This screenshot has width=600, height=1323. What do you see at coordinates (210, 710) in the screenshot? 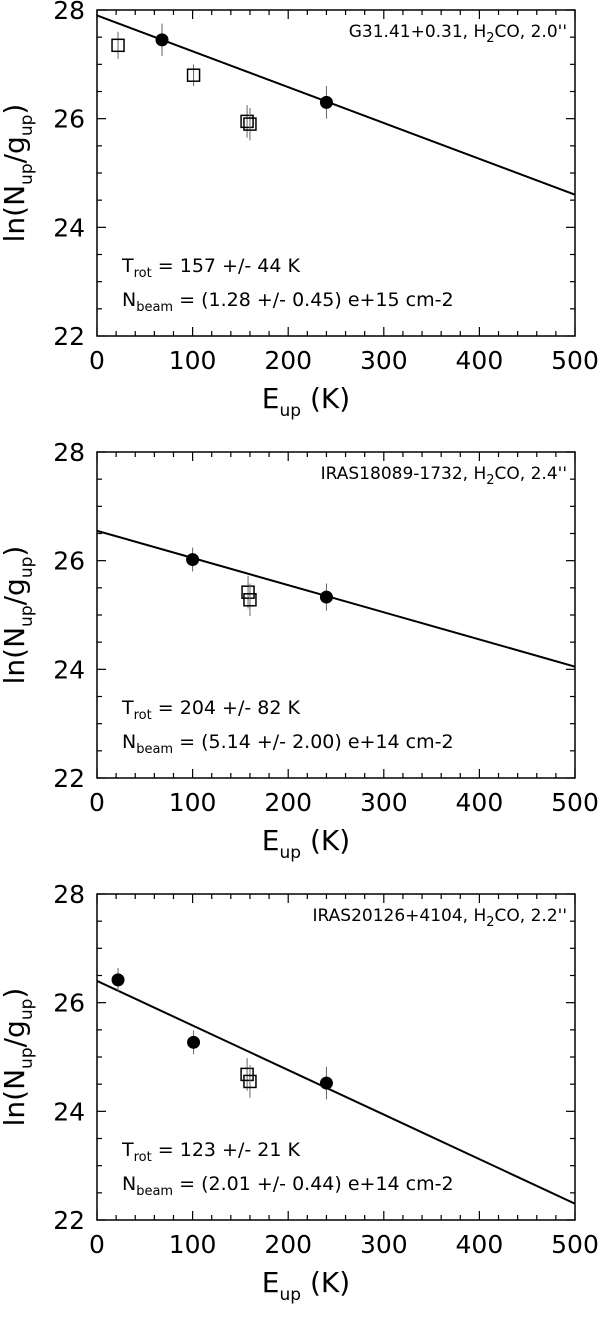
I see `trot-text: Trot = 204 +/- 82 K` at bounding box center [210, 710].